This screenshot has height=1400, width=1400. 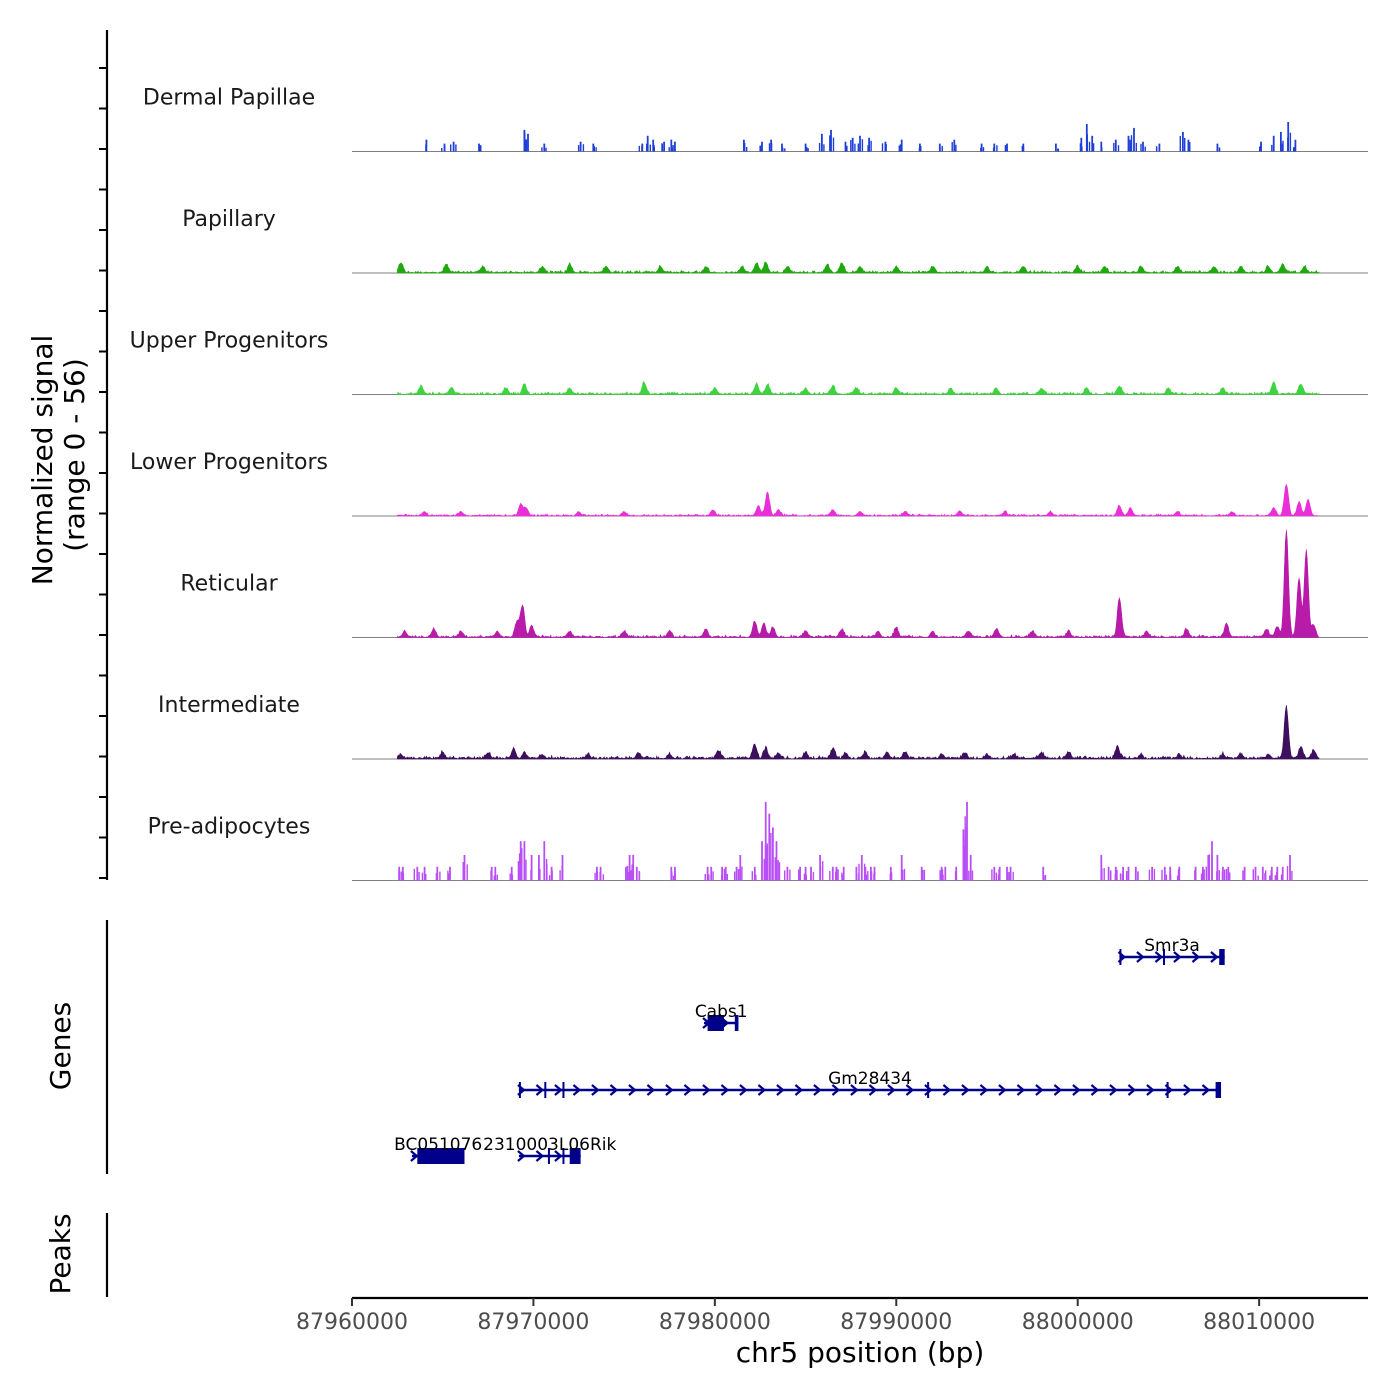 I want to click on track-intermediate: Intermediate, so click(x=763, y=726).